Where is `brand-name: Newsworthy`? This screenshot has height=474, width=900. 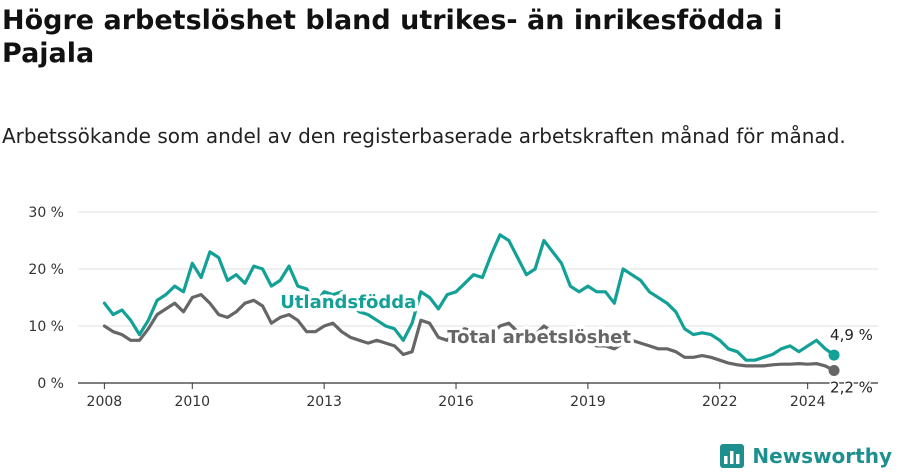 brand-name: Newsworthy is located at coordinates (822, 456).